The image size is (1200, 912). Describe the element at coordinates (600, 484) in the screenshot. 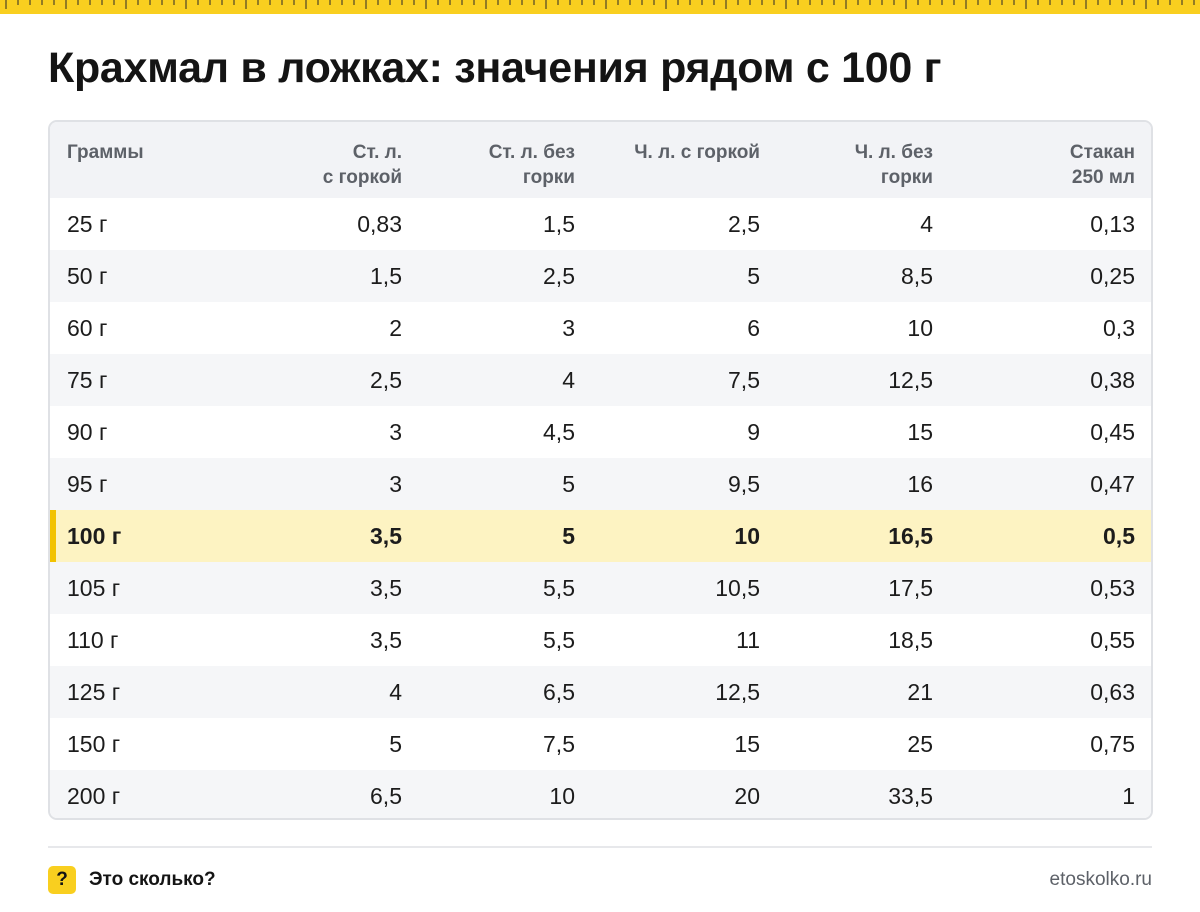

I see `table-row: 95 г 3 5 9,5 16 0,47` at that location.